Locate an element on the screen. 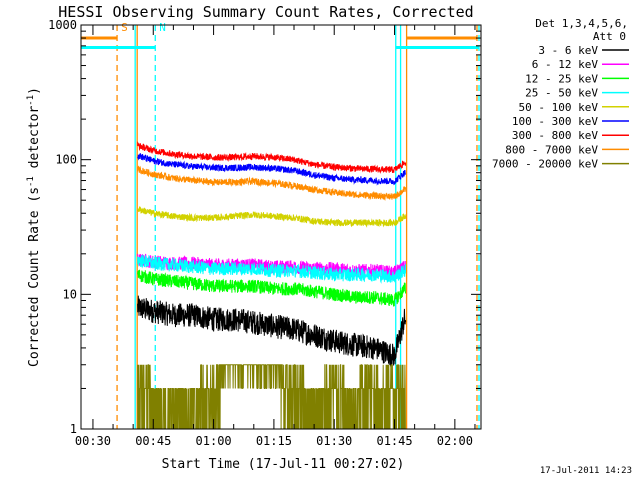  legend-label: 50 - 100 keV is located at coordinates (559, 107).